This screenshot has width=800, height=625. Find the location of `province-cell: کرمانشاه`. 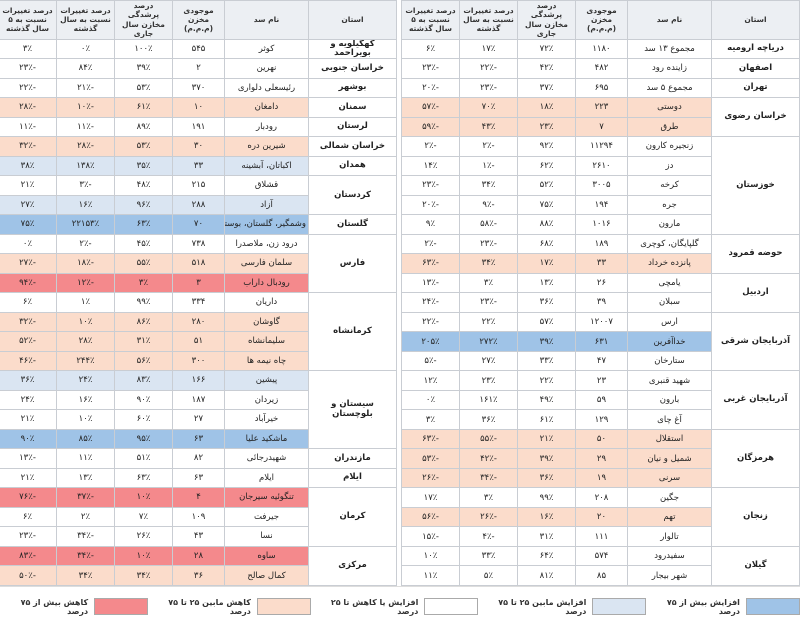

province-cell: کرمانشاه is located at coordinates (352, 332).